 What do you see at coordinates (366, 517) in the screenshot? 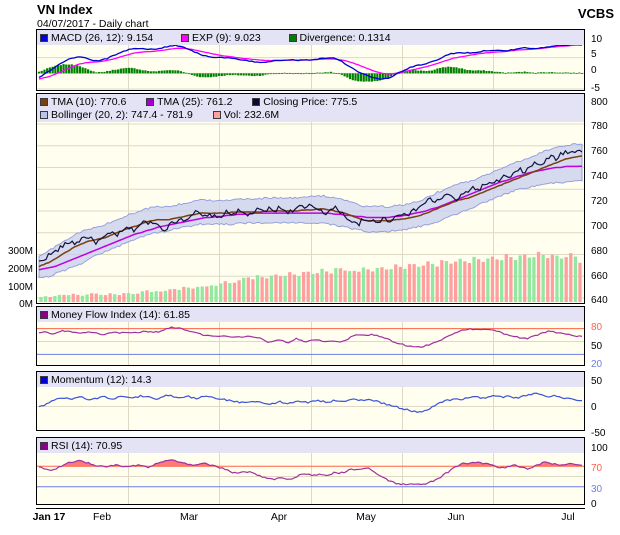
I see `xtick-may: May` at bounding box center [366, 517].